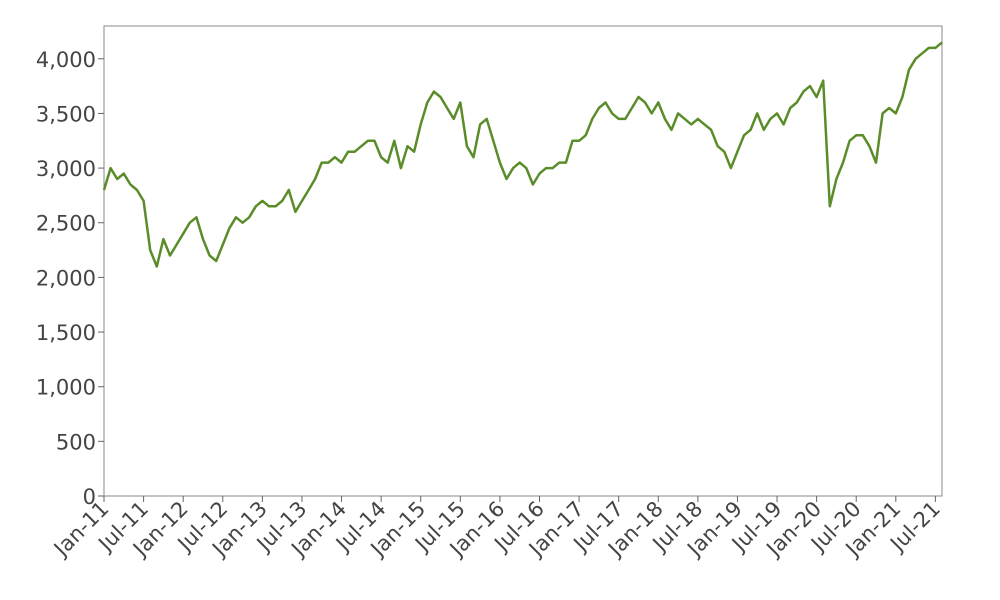 This screenshot has width=1000, height=600. Describe the element at coordinates (66, 278) in the screenshot. I see `y-tick-label: 2,000` at that location.